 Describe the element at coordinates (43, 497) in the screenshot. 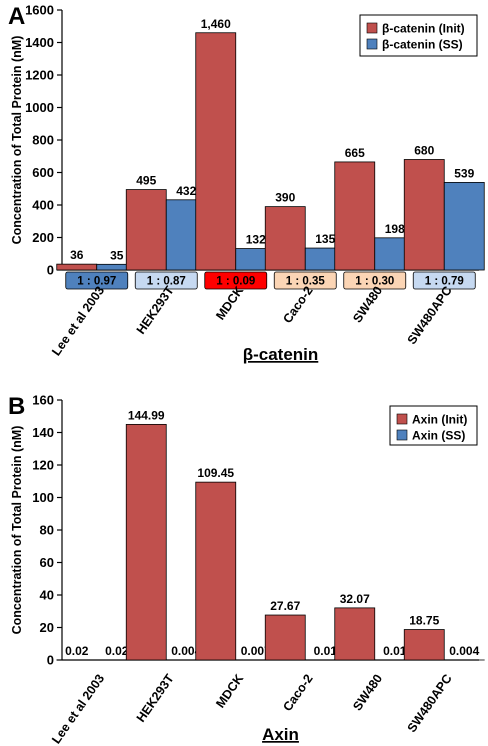

I see `y-tick-label: 100` at that location.